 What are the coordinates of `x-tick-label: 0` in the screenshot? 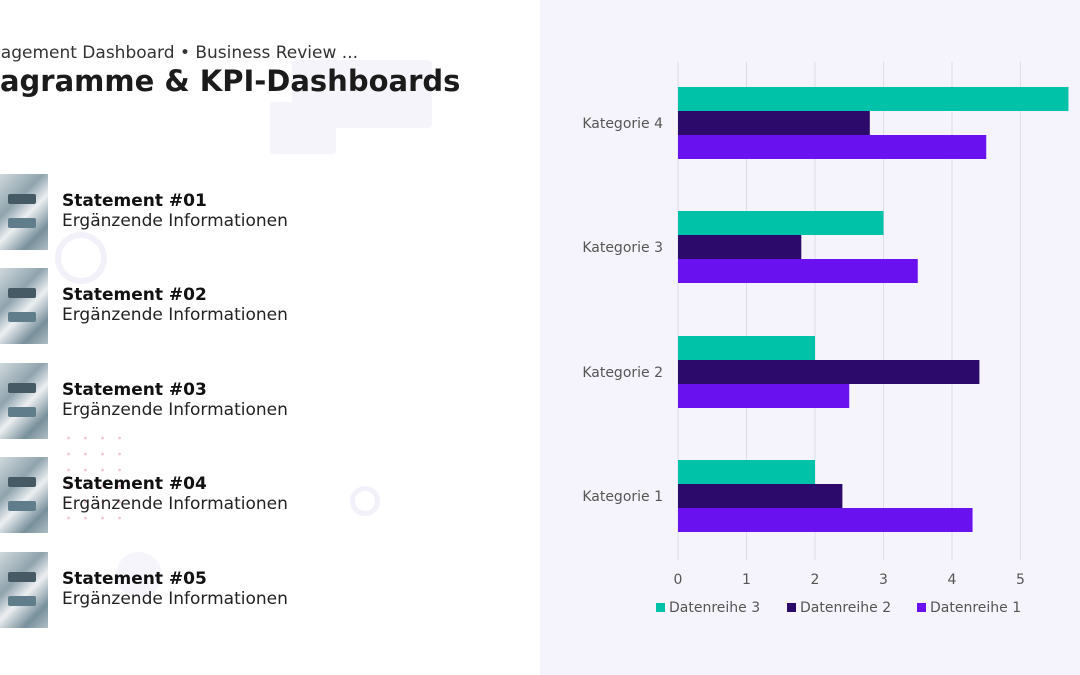 It's located at (678, 580).